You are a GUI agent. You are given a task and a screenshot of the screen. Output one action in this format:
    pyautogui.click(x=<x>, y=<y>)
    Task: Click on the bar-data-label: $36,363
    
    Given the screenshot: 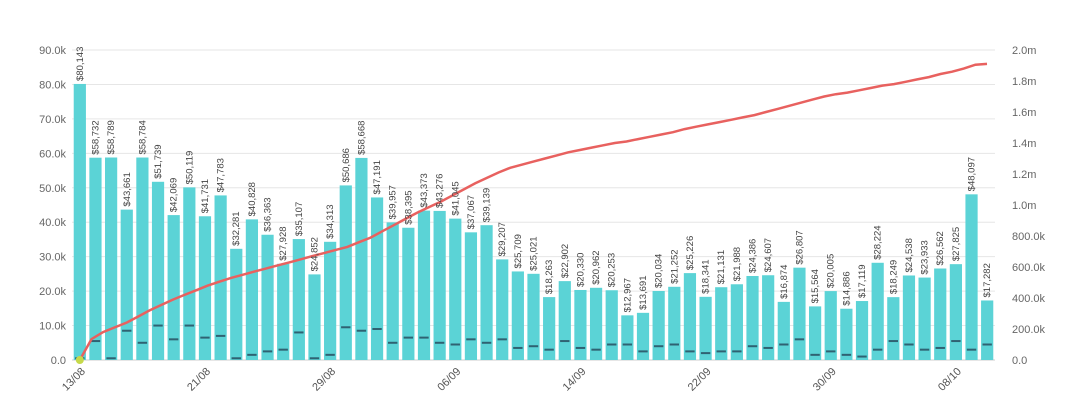 What is the action you would take?
    pyautogui.click(x=268, y=214)
    